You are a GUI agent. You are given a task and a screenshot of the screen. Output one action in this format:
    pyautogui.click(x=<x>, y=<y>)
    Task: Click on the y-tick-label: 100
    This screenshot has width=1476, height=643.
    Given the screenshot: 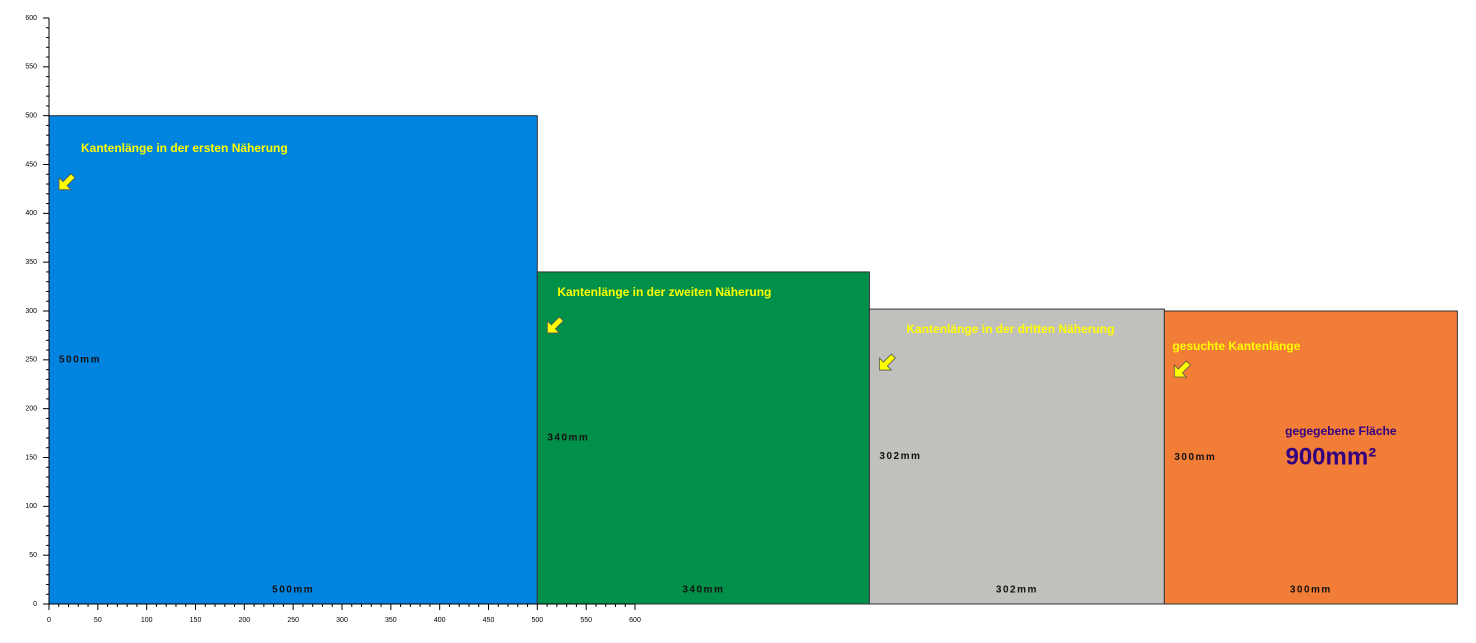 What is the action you would take?
    pyautogui.click(x=31, y=506)
    